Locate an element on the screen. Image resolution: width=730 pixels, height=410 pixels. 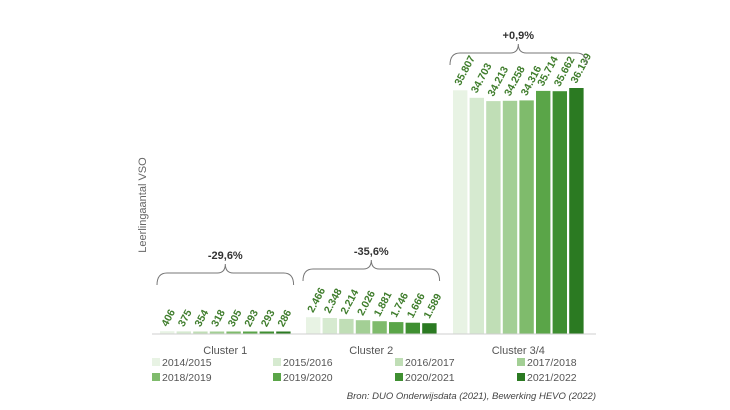
legend-label-5: 2019/2020 is located at coordinates (308, 378).